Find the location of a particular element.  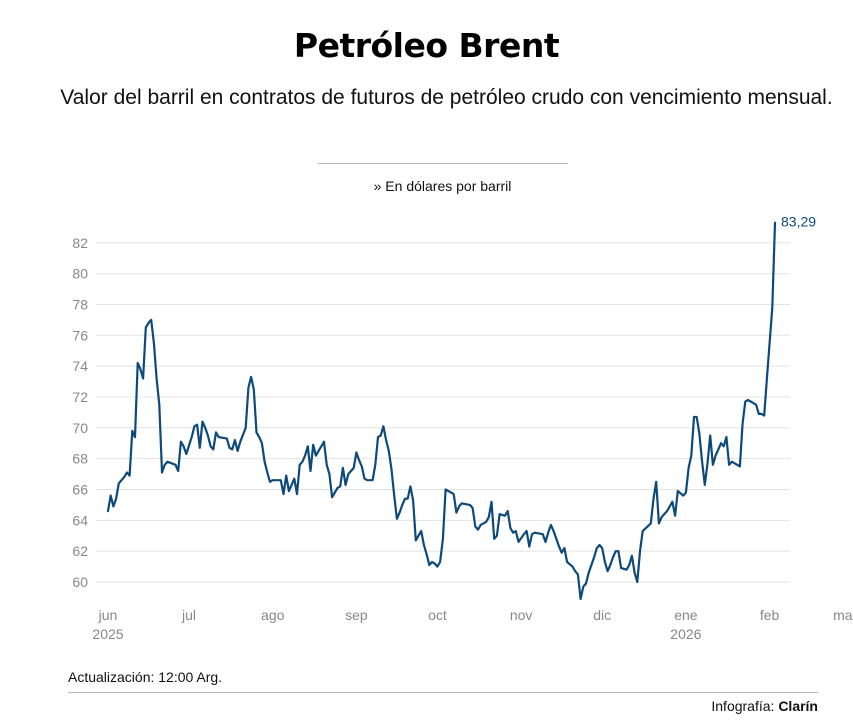

x-tick-label-jun: jun is located at coordinates (108, 615).